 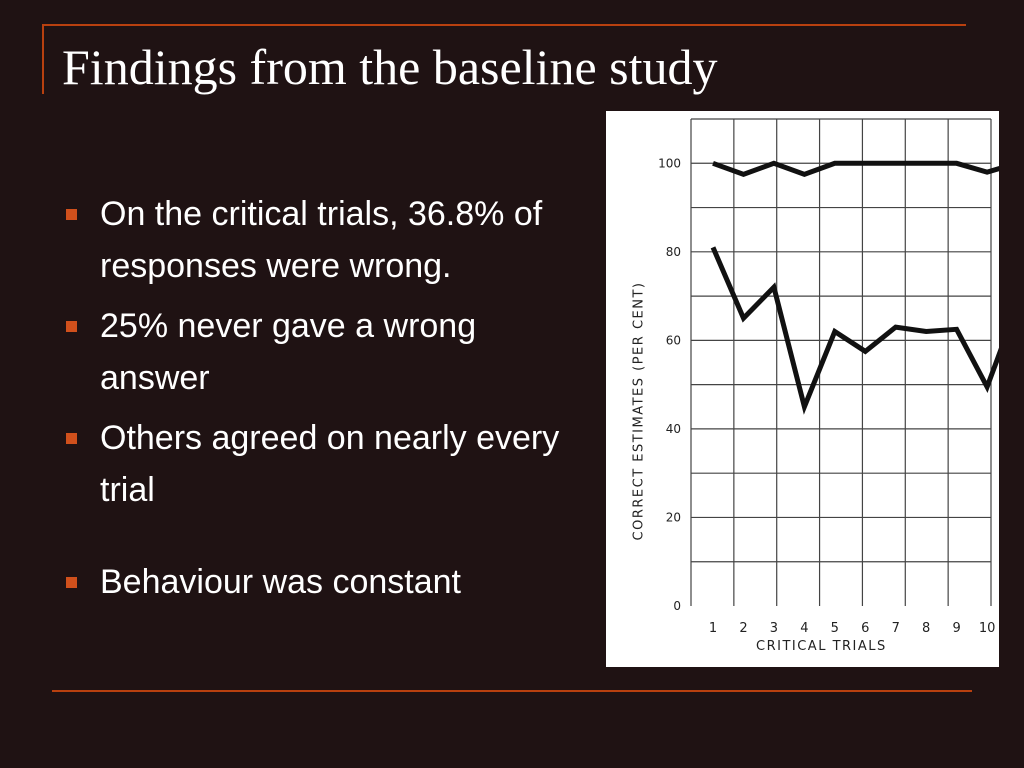 I want to click on y-axis-label: CORRECT ESTIMATES (PER CENT), so click(x=639, y=411).